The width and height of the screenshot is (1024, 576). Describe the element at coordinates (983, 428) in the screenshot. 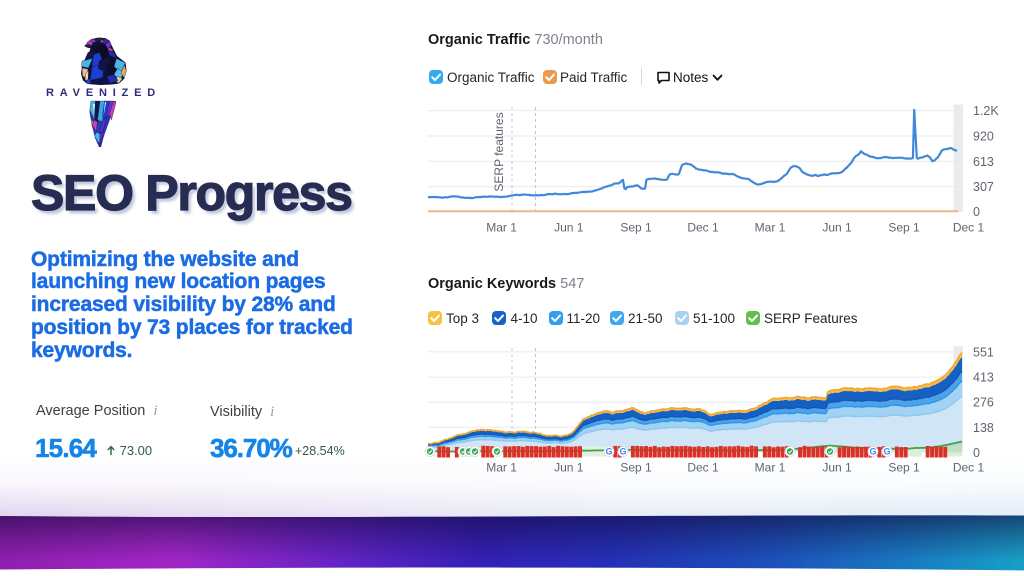

I see `svg-text: 138` at that location.